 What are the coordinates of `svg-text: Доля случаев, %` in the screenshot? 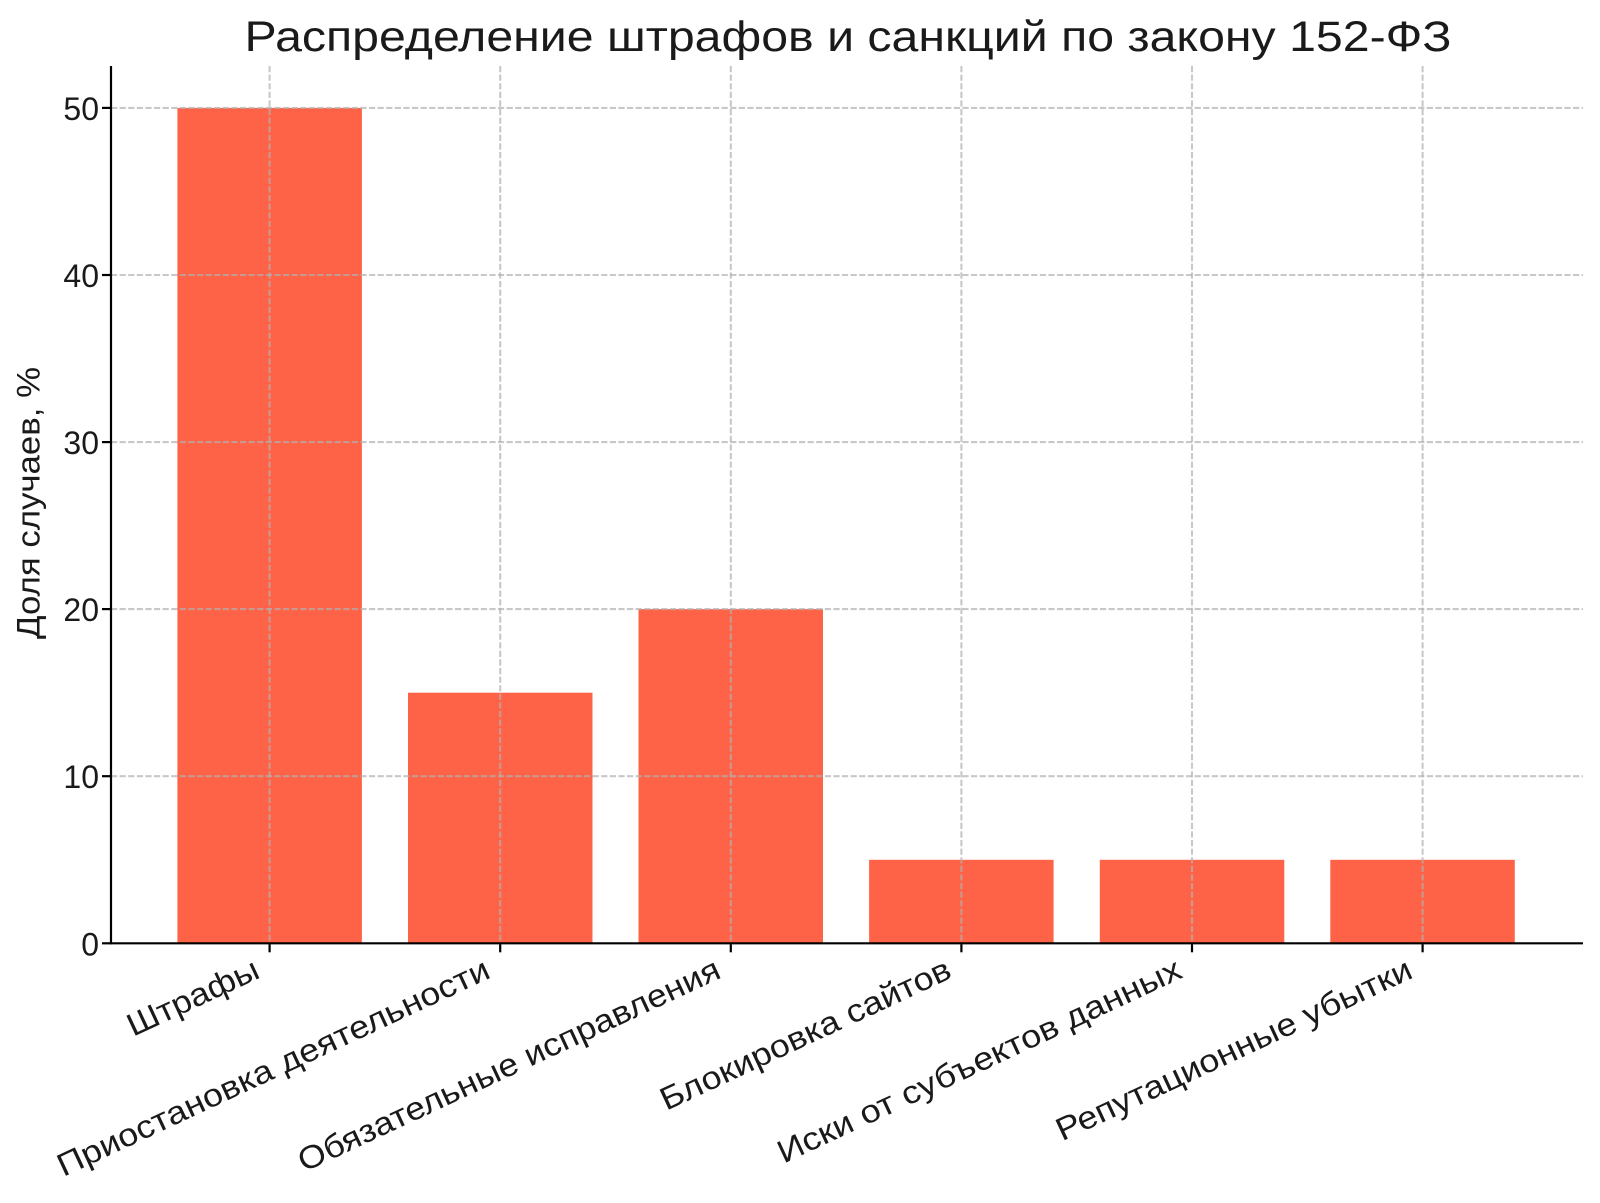 It's located at (28, 503).